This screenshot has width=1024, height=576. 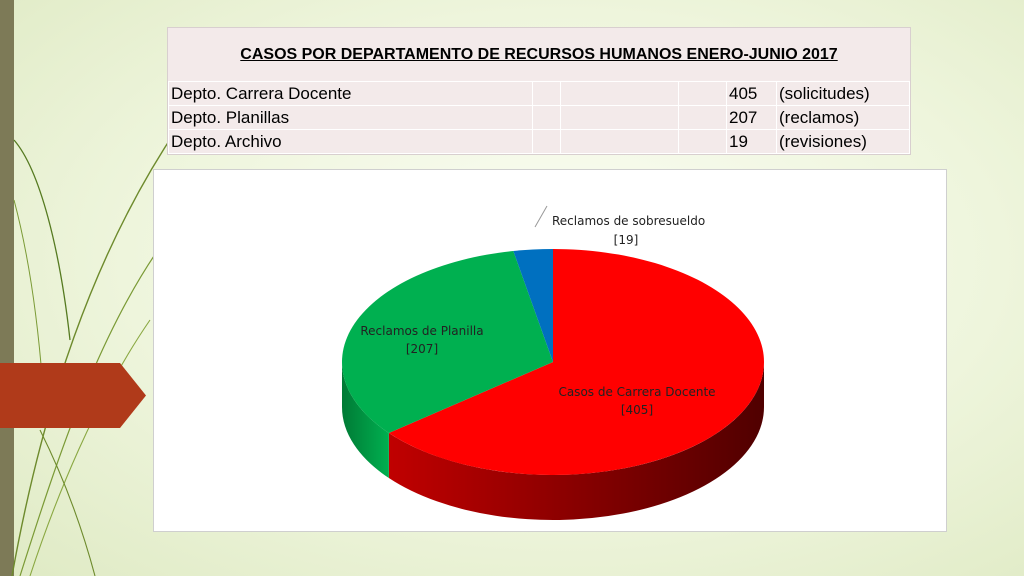 What do you see at coordinates (576, 441) in the screenshot?
I see `pie-side-carrera-docente` at bounding box center [576, 441].